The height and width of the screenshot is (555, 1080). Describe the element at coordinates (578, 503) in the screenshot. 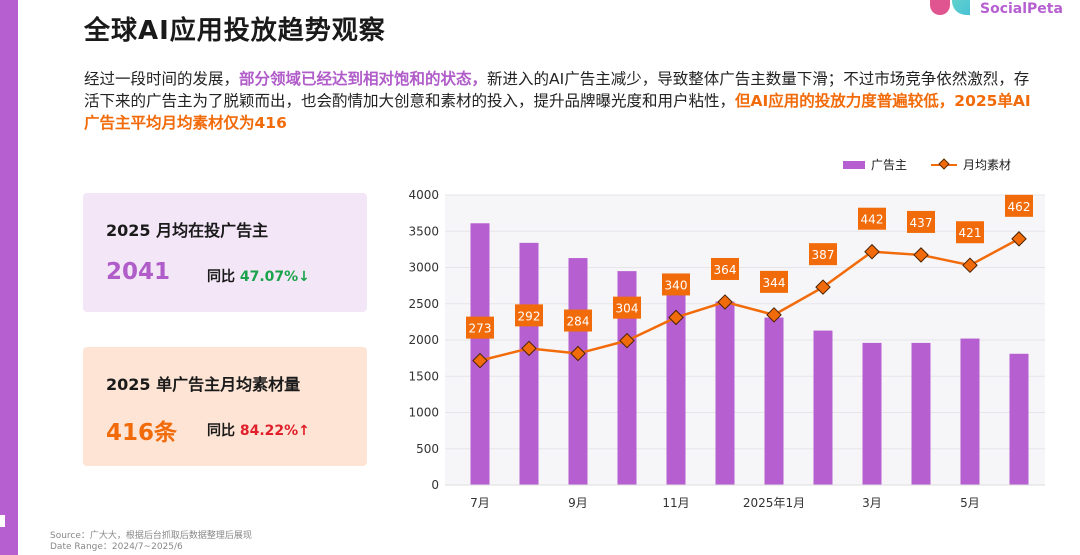

I see `x-tick-label: 9月` at that location.